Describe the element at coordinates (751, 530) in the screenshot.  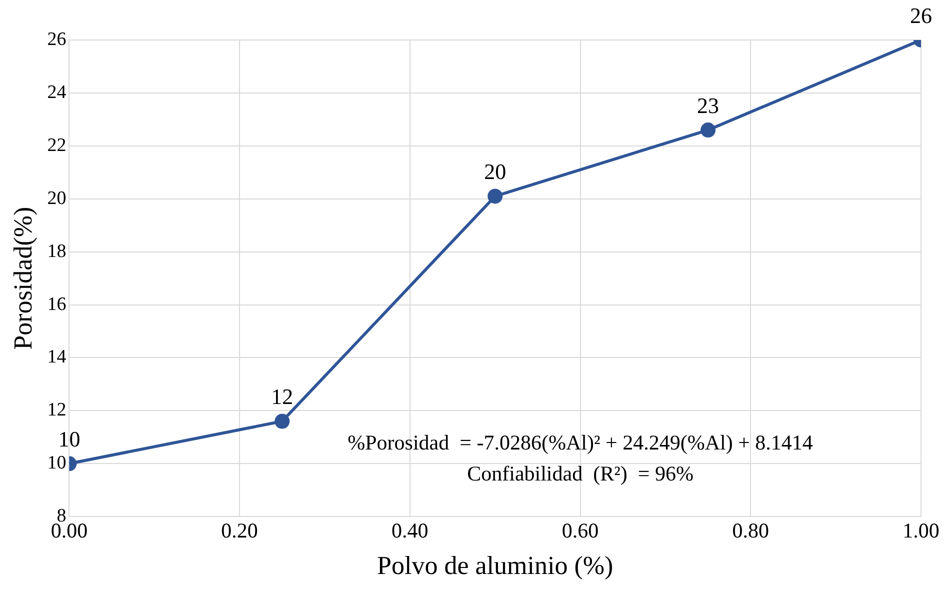
I see `x-tick-label: 0.80` at that location.